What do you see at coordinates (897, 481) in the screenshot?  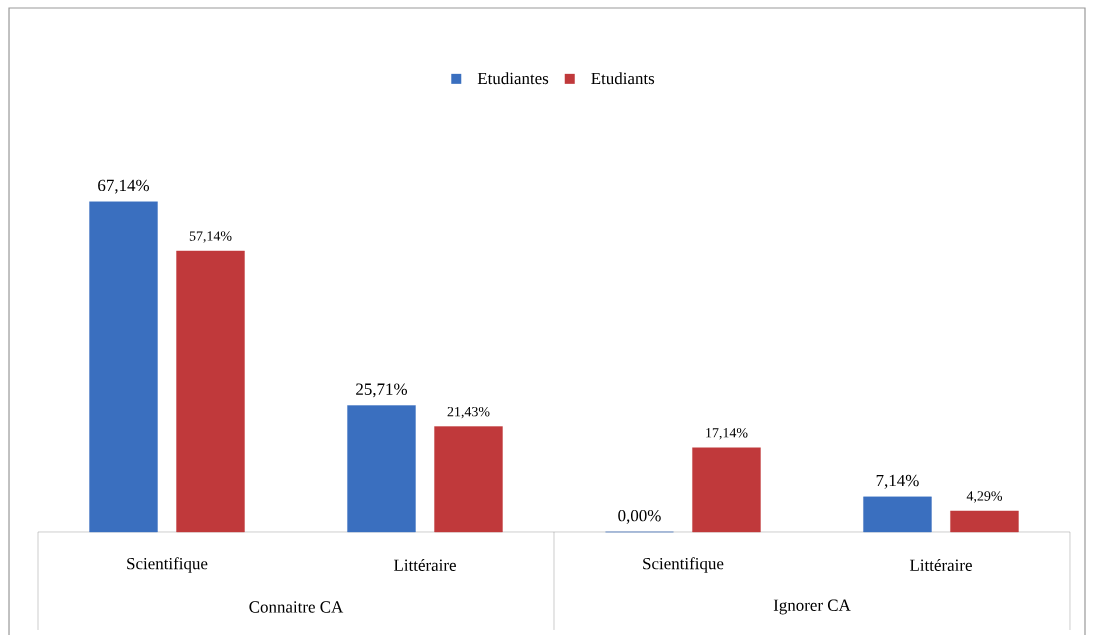 I see `data-label: 7,14%` at bounding box center [897, 481].